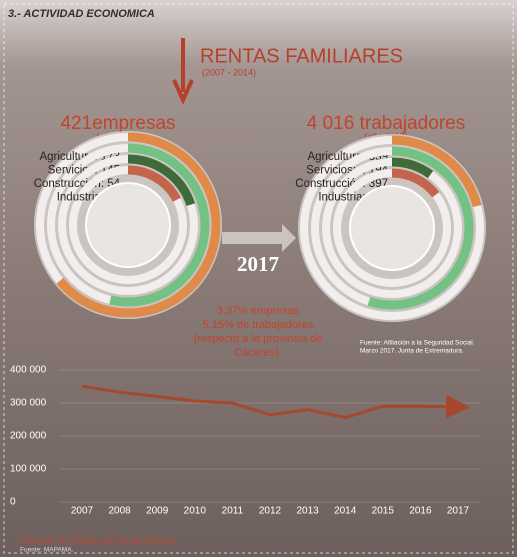 This screenshot has height=557, width=517. Describe the element at coordinates (119, 511) in the screenshot. I see `x-tick-label: 2008` at that location.